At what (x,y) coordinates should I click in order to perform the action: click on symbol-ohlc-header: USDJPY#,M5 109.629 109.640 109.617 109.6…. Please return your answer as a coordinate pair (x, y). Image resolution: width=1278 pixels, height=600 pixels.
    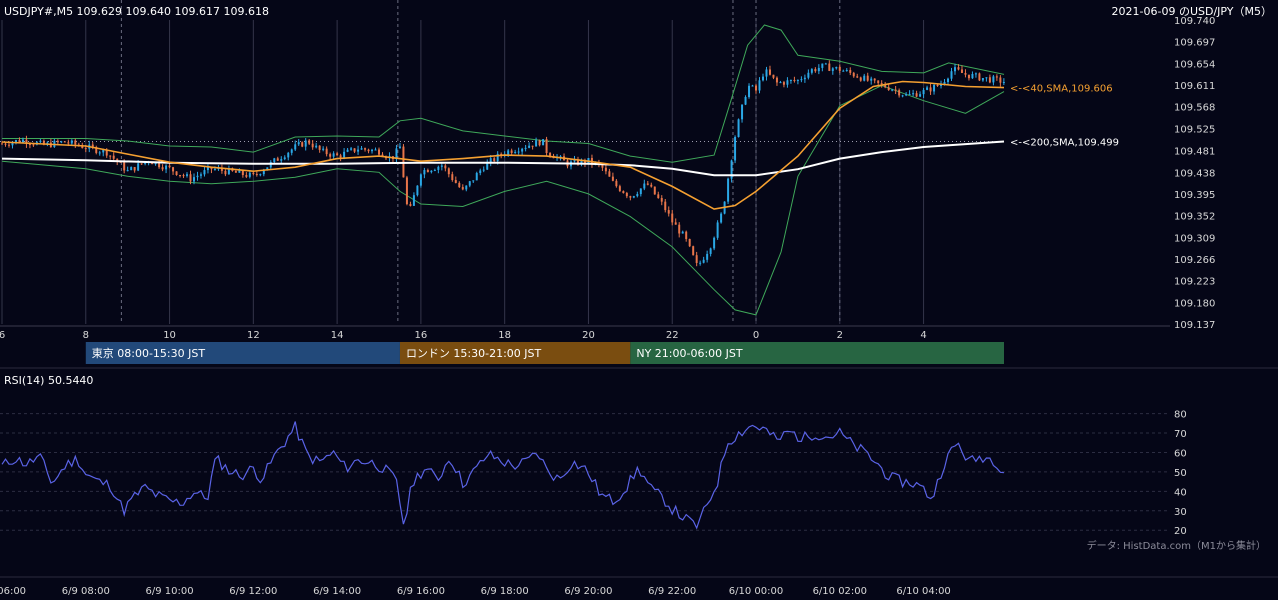
    Looking at the image, I should click on (136, 11).